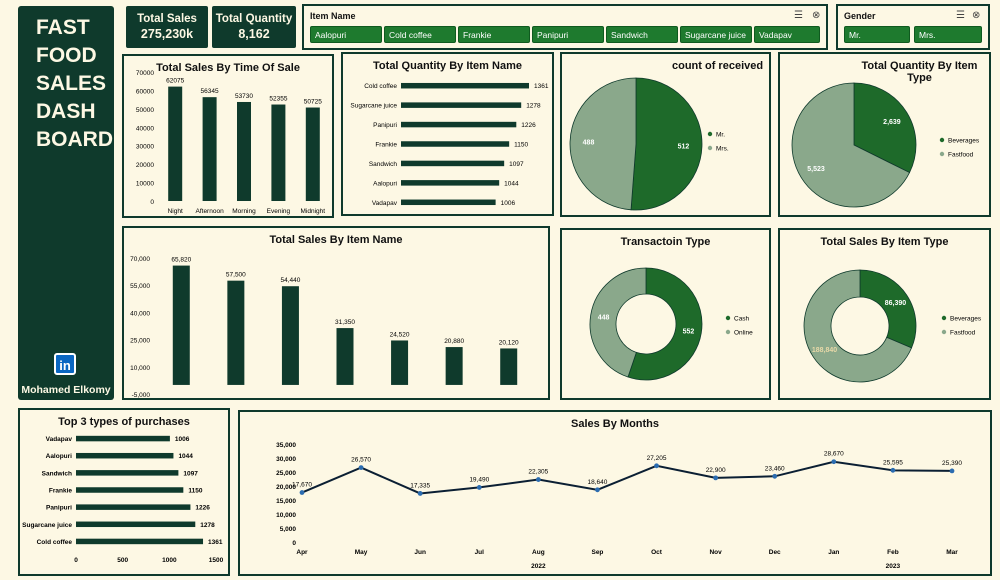 This screenshot has width=1000, height=580. What do you see at coordinates (568, 34) in the screenshot?
I see `slicer-option-panipuri: Panipuri` at bounding box center [568, 34].